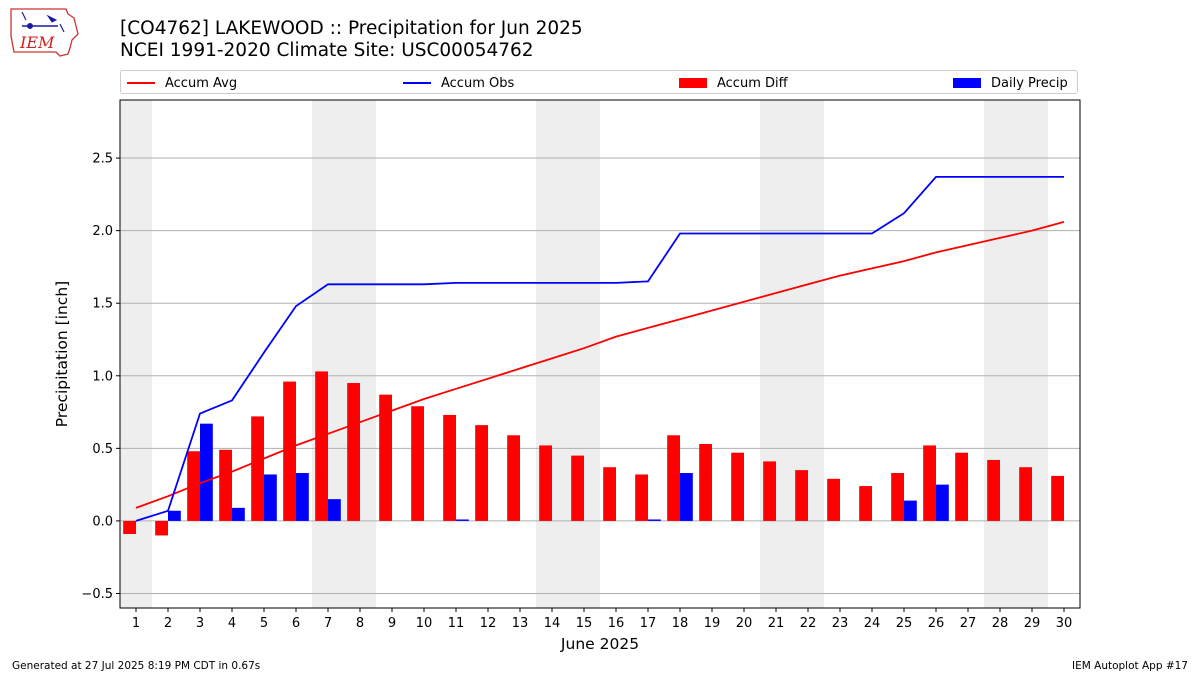  I want to click on x-tick-label: 10, so click(424, 623).